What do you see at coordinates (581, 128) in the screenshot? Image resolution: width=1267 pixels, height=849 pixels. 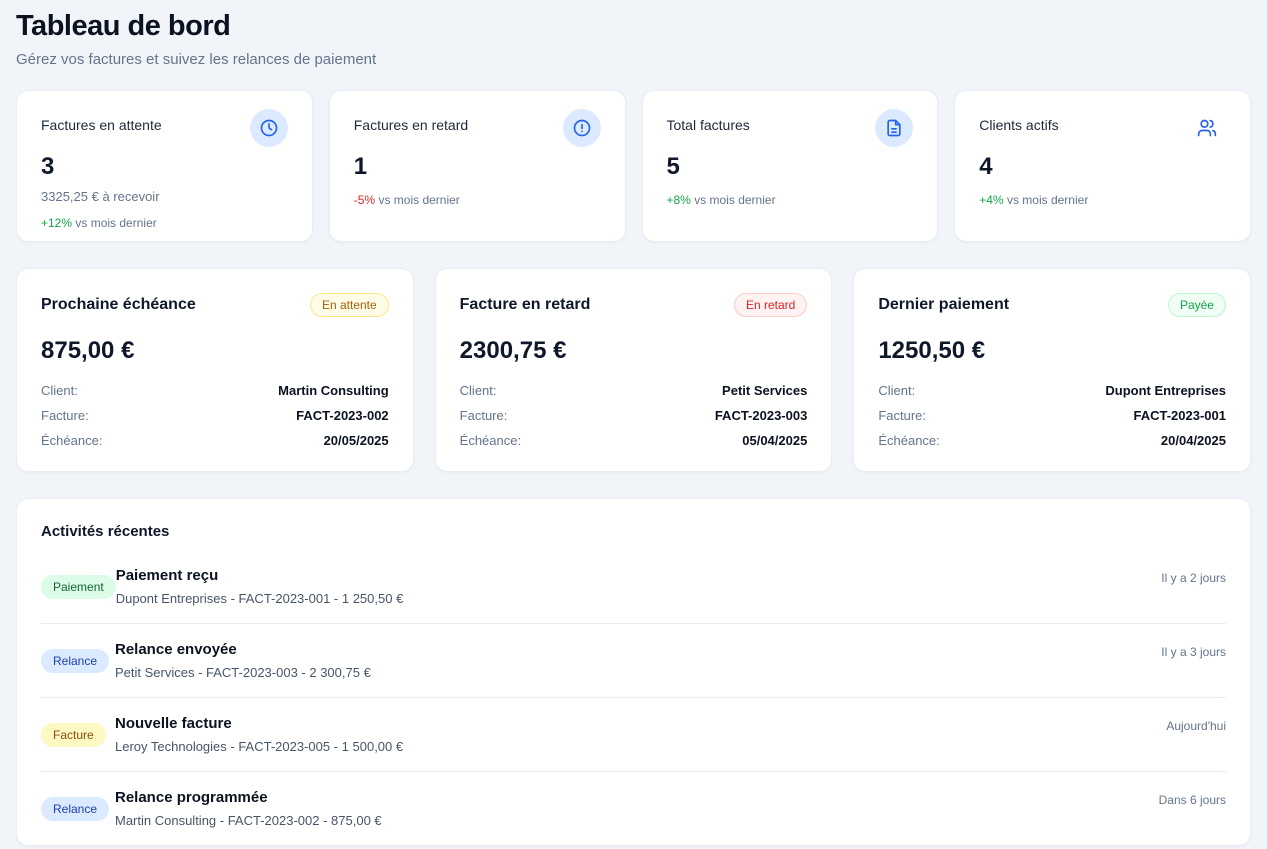 I see `alert-circle-icon` at bounding box center [581, 128].